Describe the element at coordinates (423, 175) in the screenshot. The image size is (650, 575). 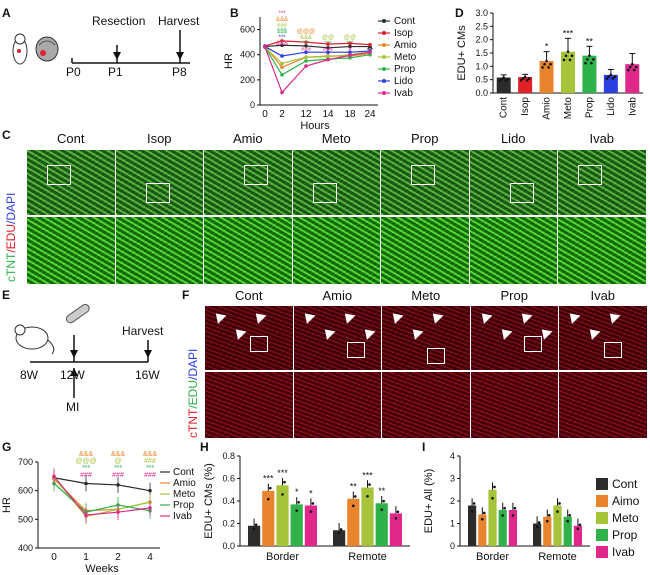
I see `c-roi-box` at that location.